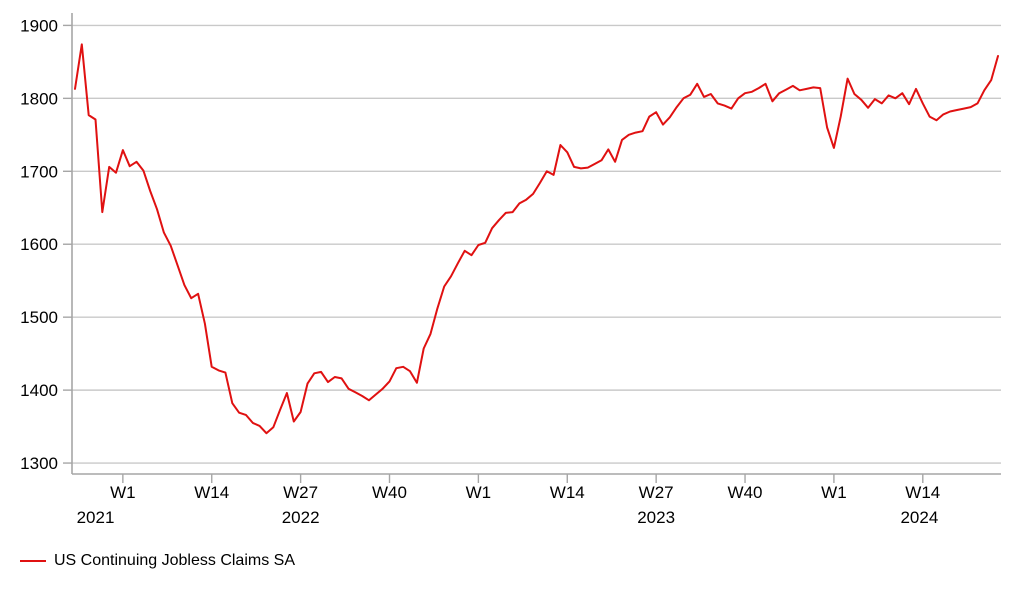  What do you see at coordinates (389, 492) in the screenshot?
I see `x-axis-tick-label-3: W40` at bounding box center [389, 492].